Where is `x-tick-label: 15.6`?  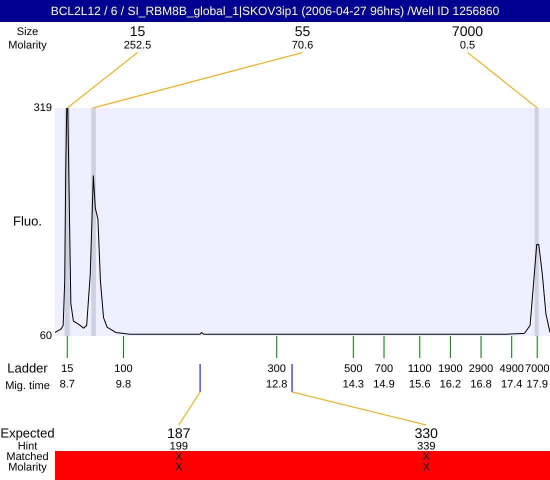 x-tick-label: 15.6 is located at coordinates (419, 384).